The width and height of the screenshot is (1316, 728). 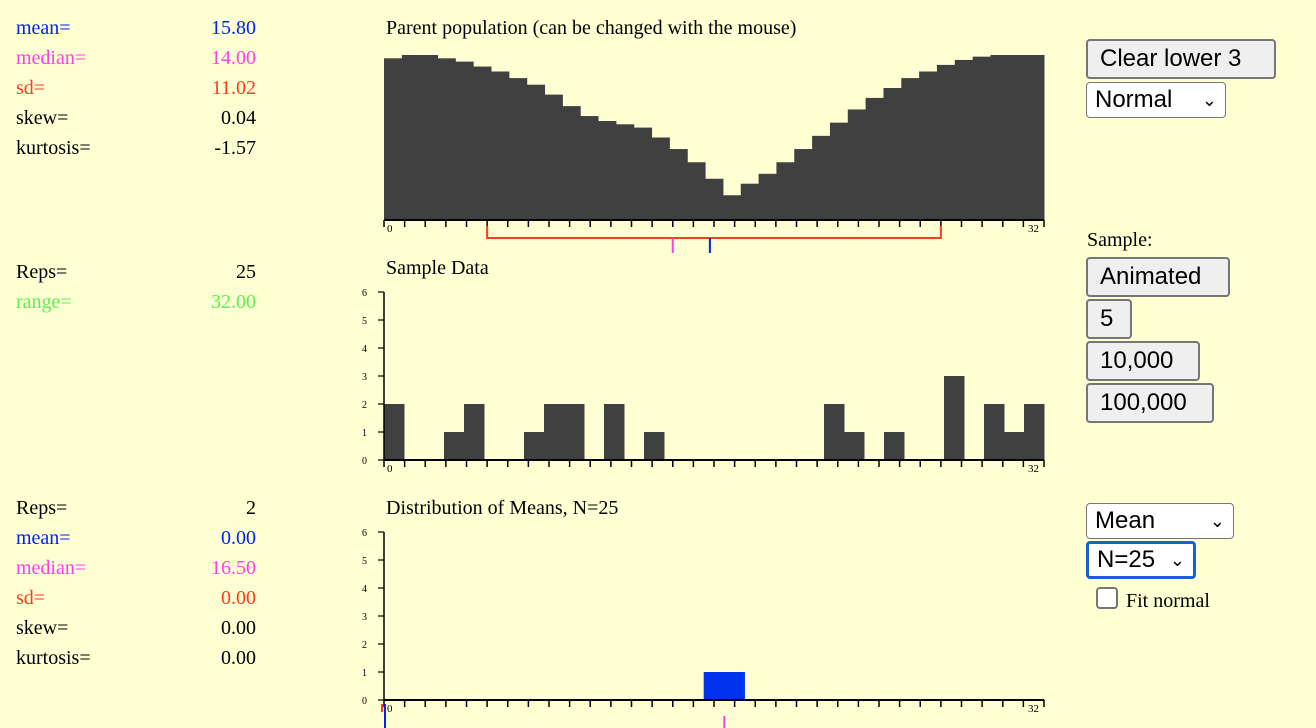 I want to click on sample-range-value: 32.00, so click(x=233, y=302).